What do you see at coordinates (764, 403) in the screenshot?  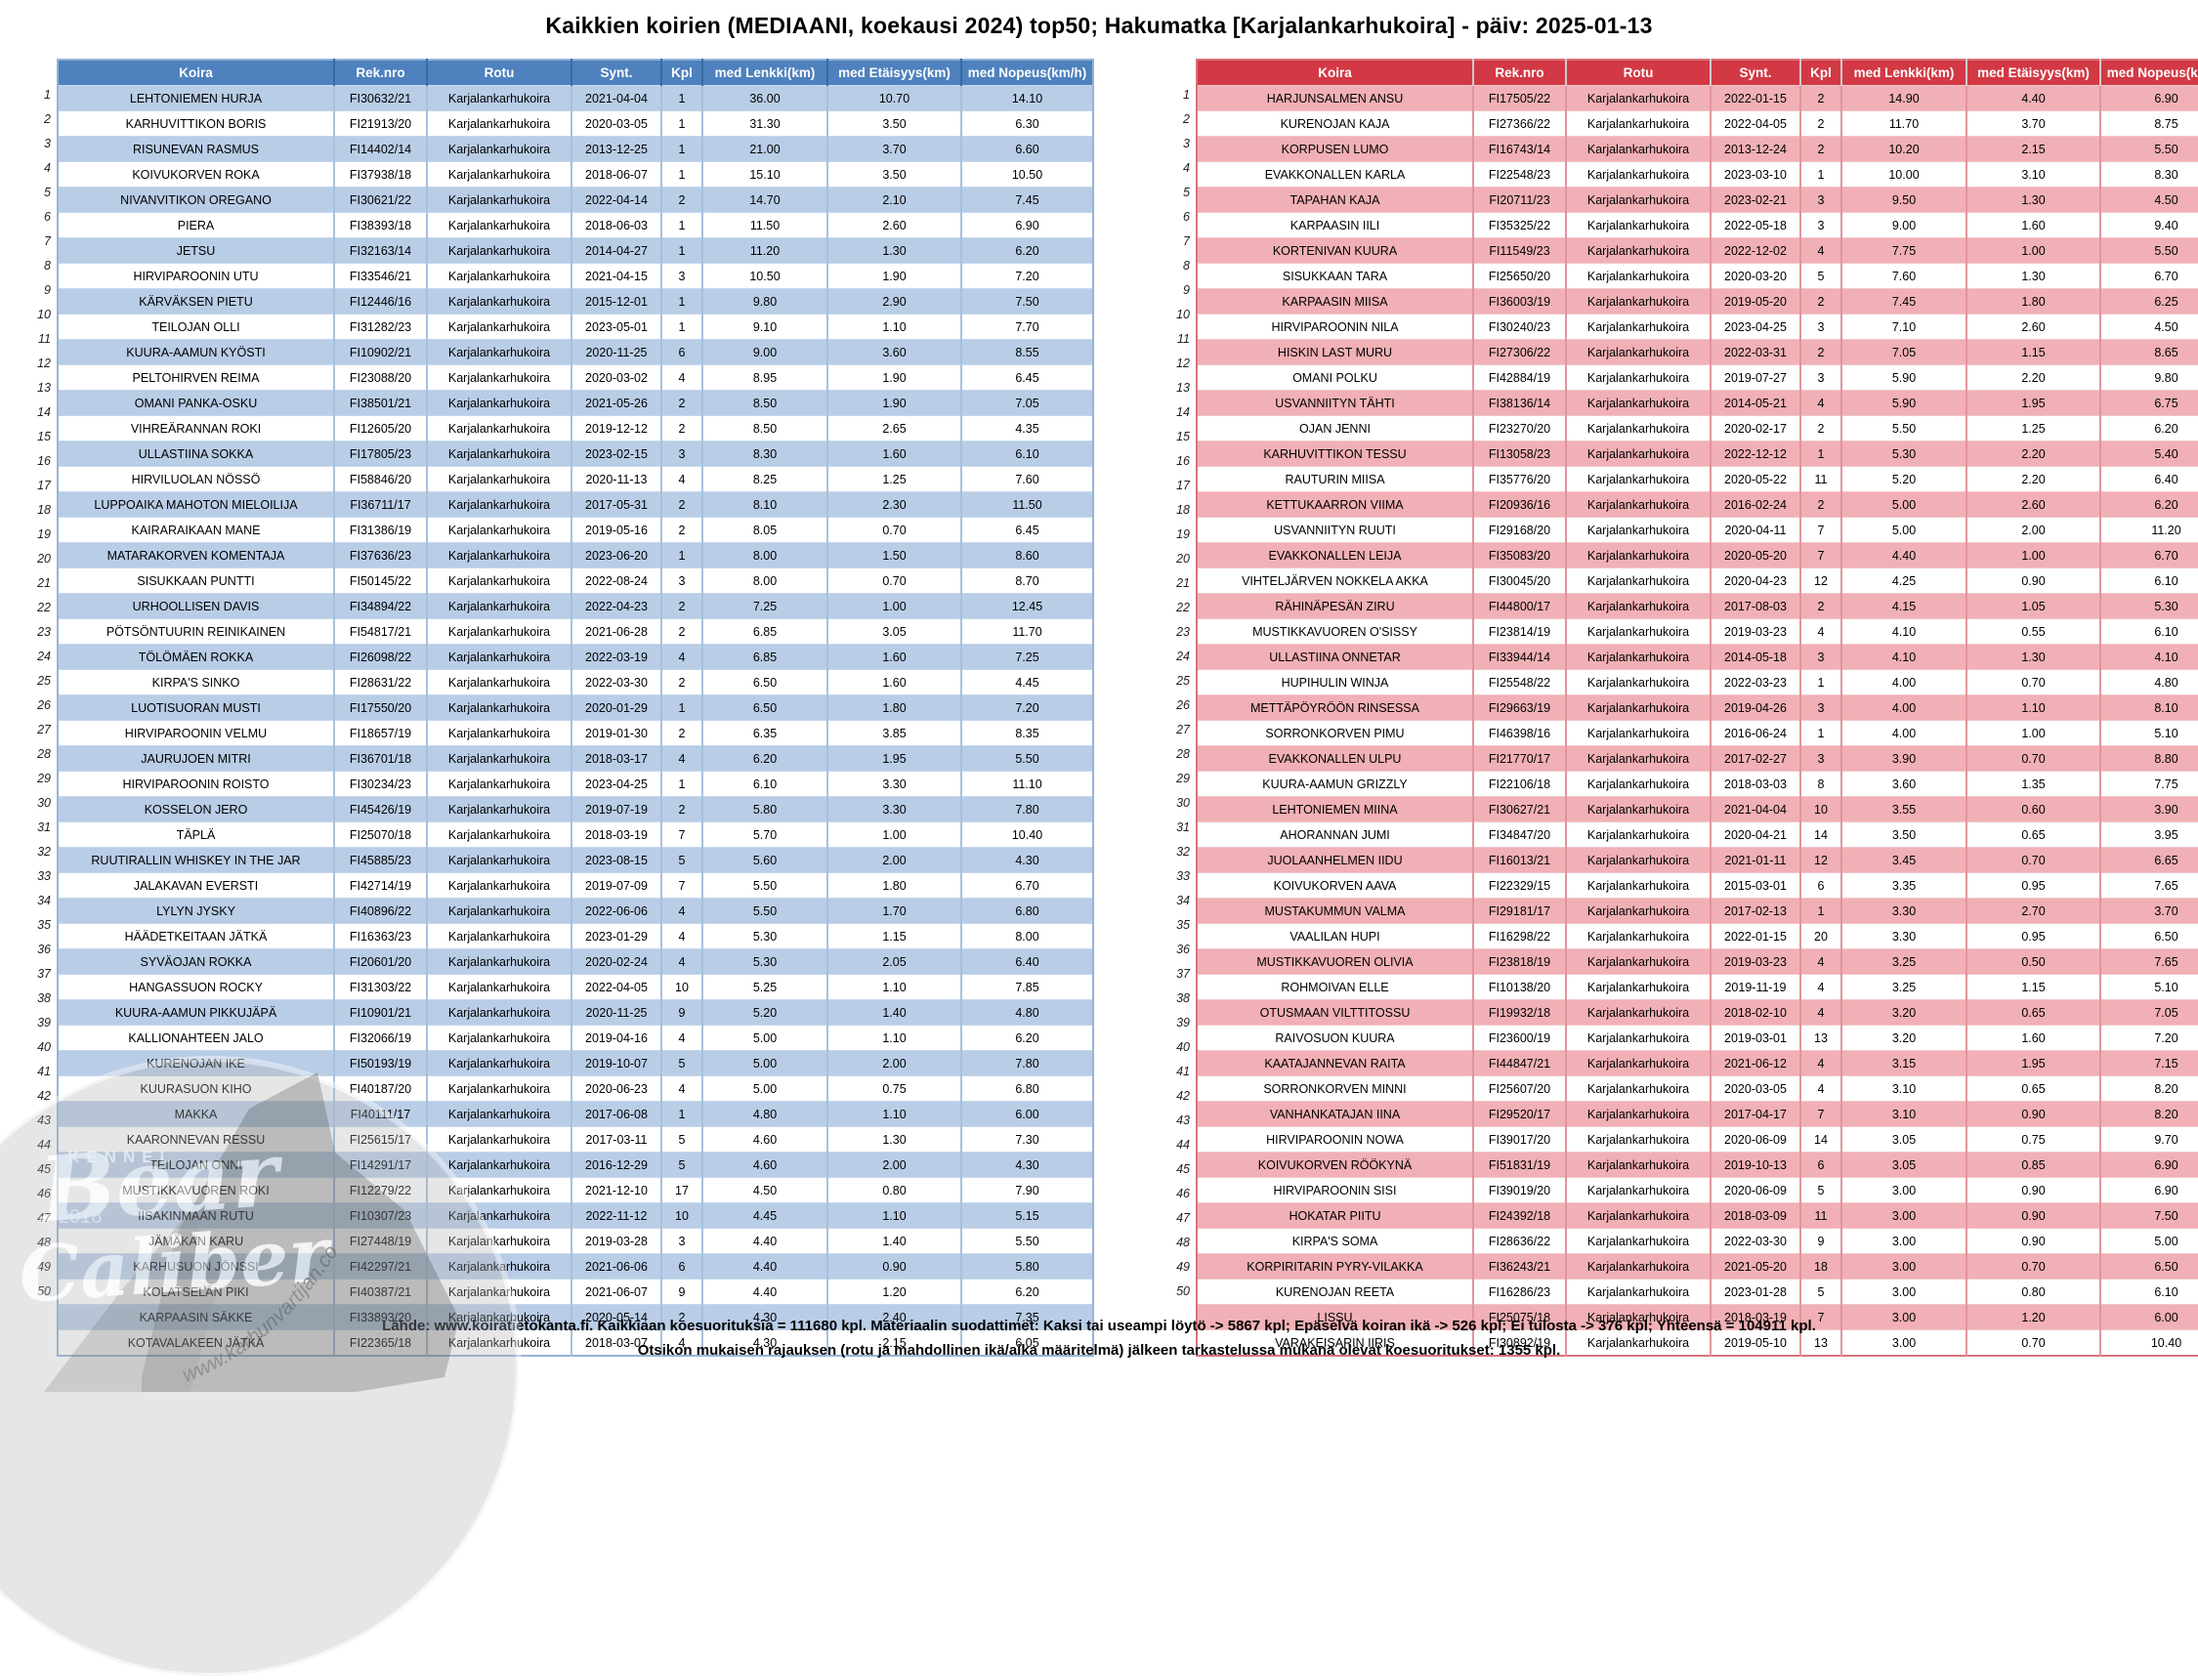 I see `cell-lenkki: 8.50` at bounding box center [764, 403].